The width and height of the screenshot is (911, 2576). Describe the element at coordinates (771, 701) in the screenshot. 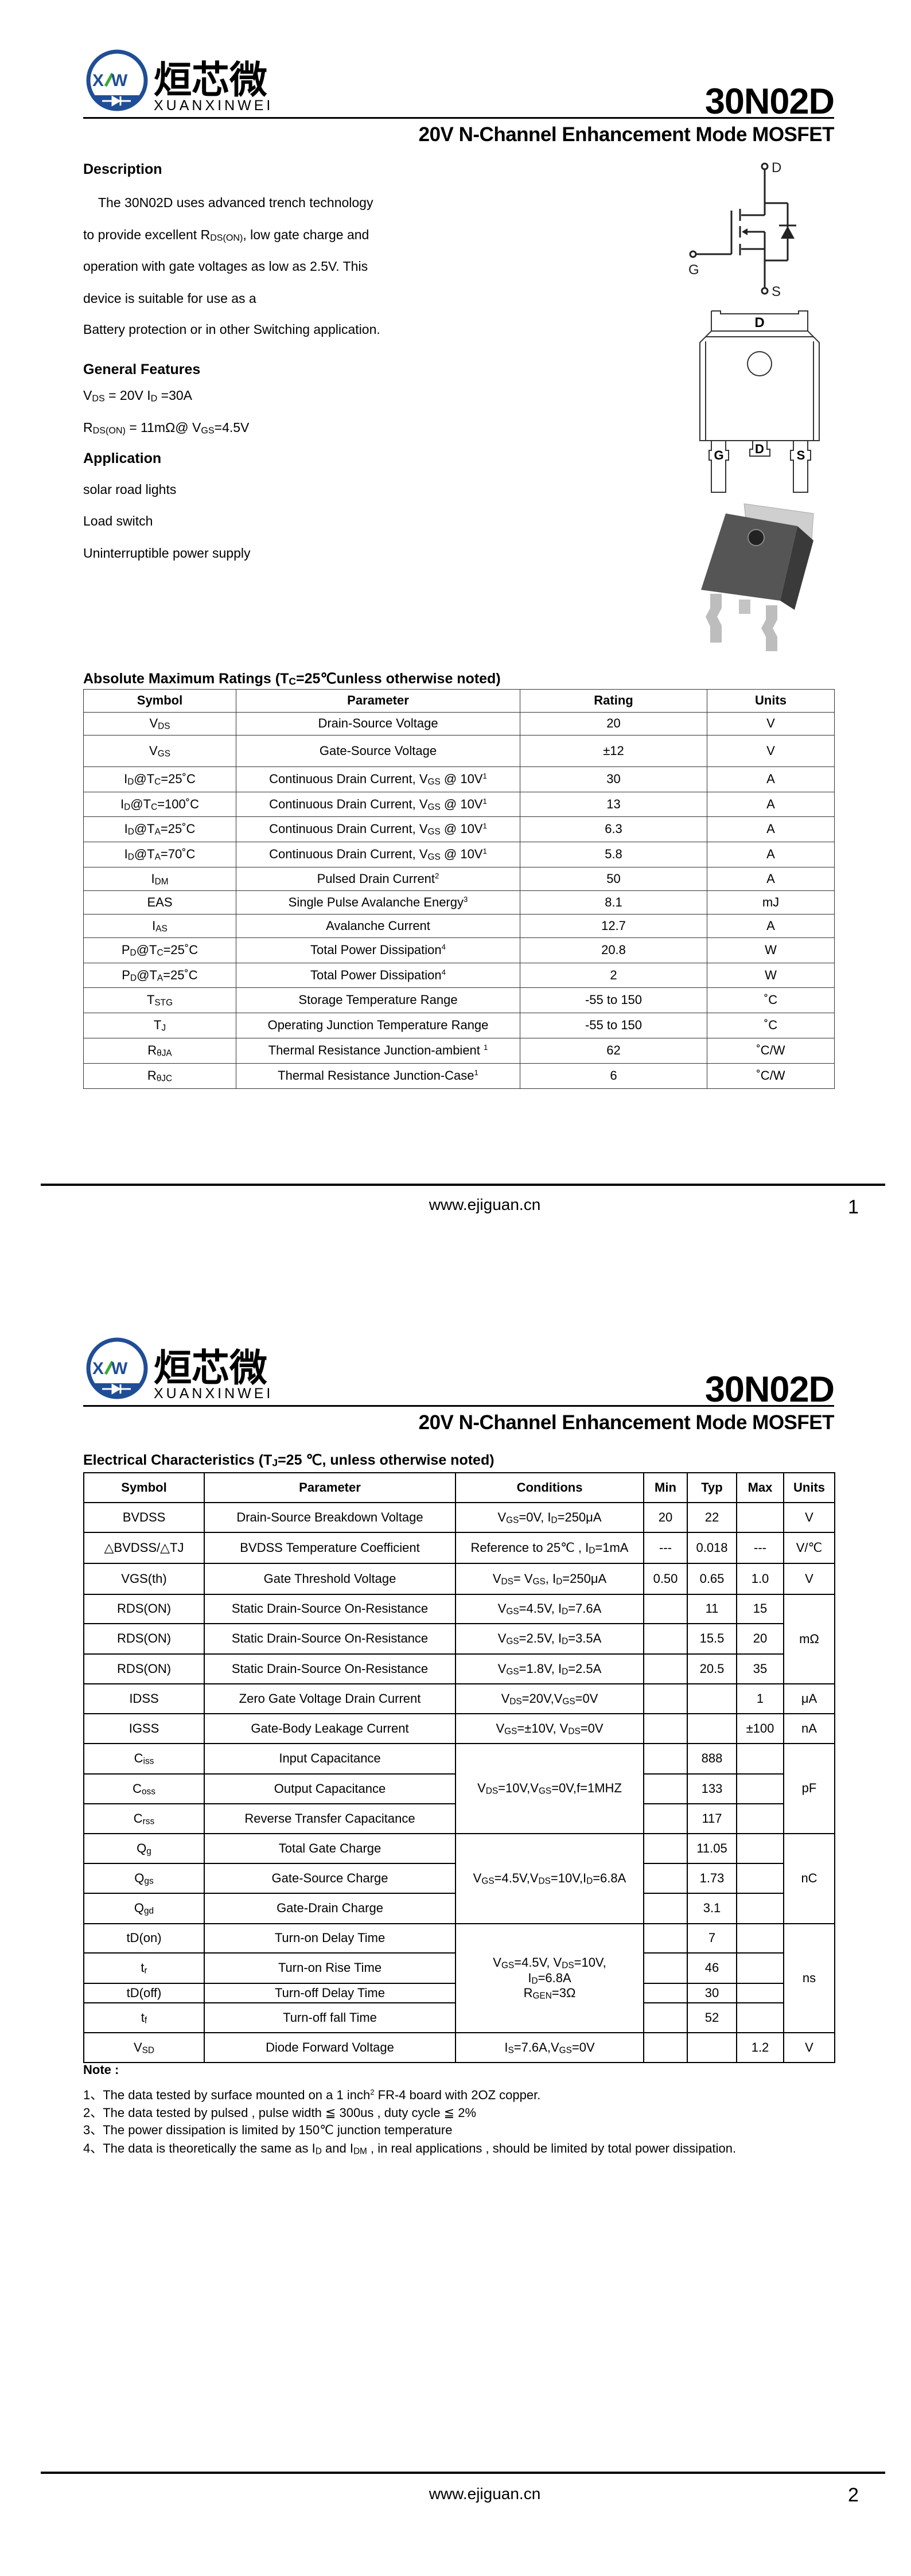

I see `column-header-units: Units` at that location.